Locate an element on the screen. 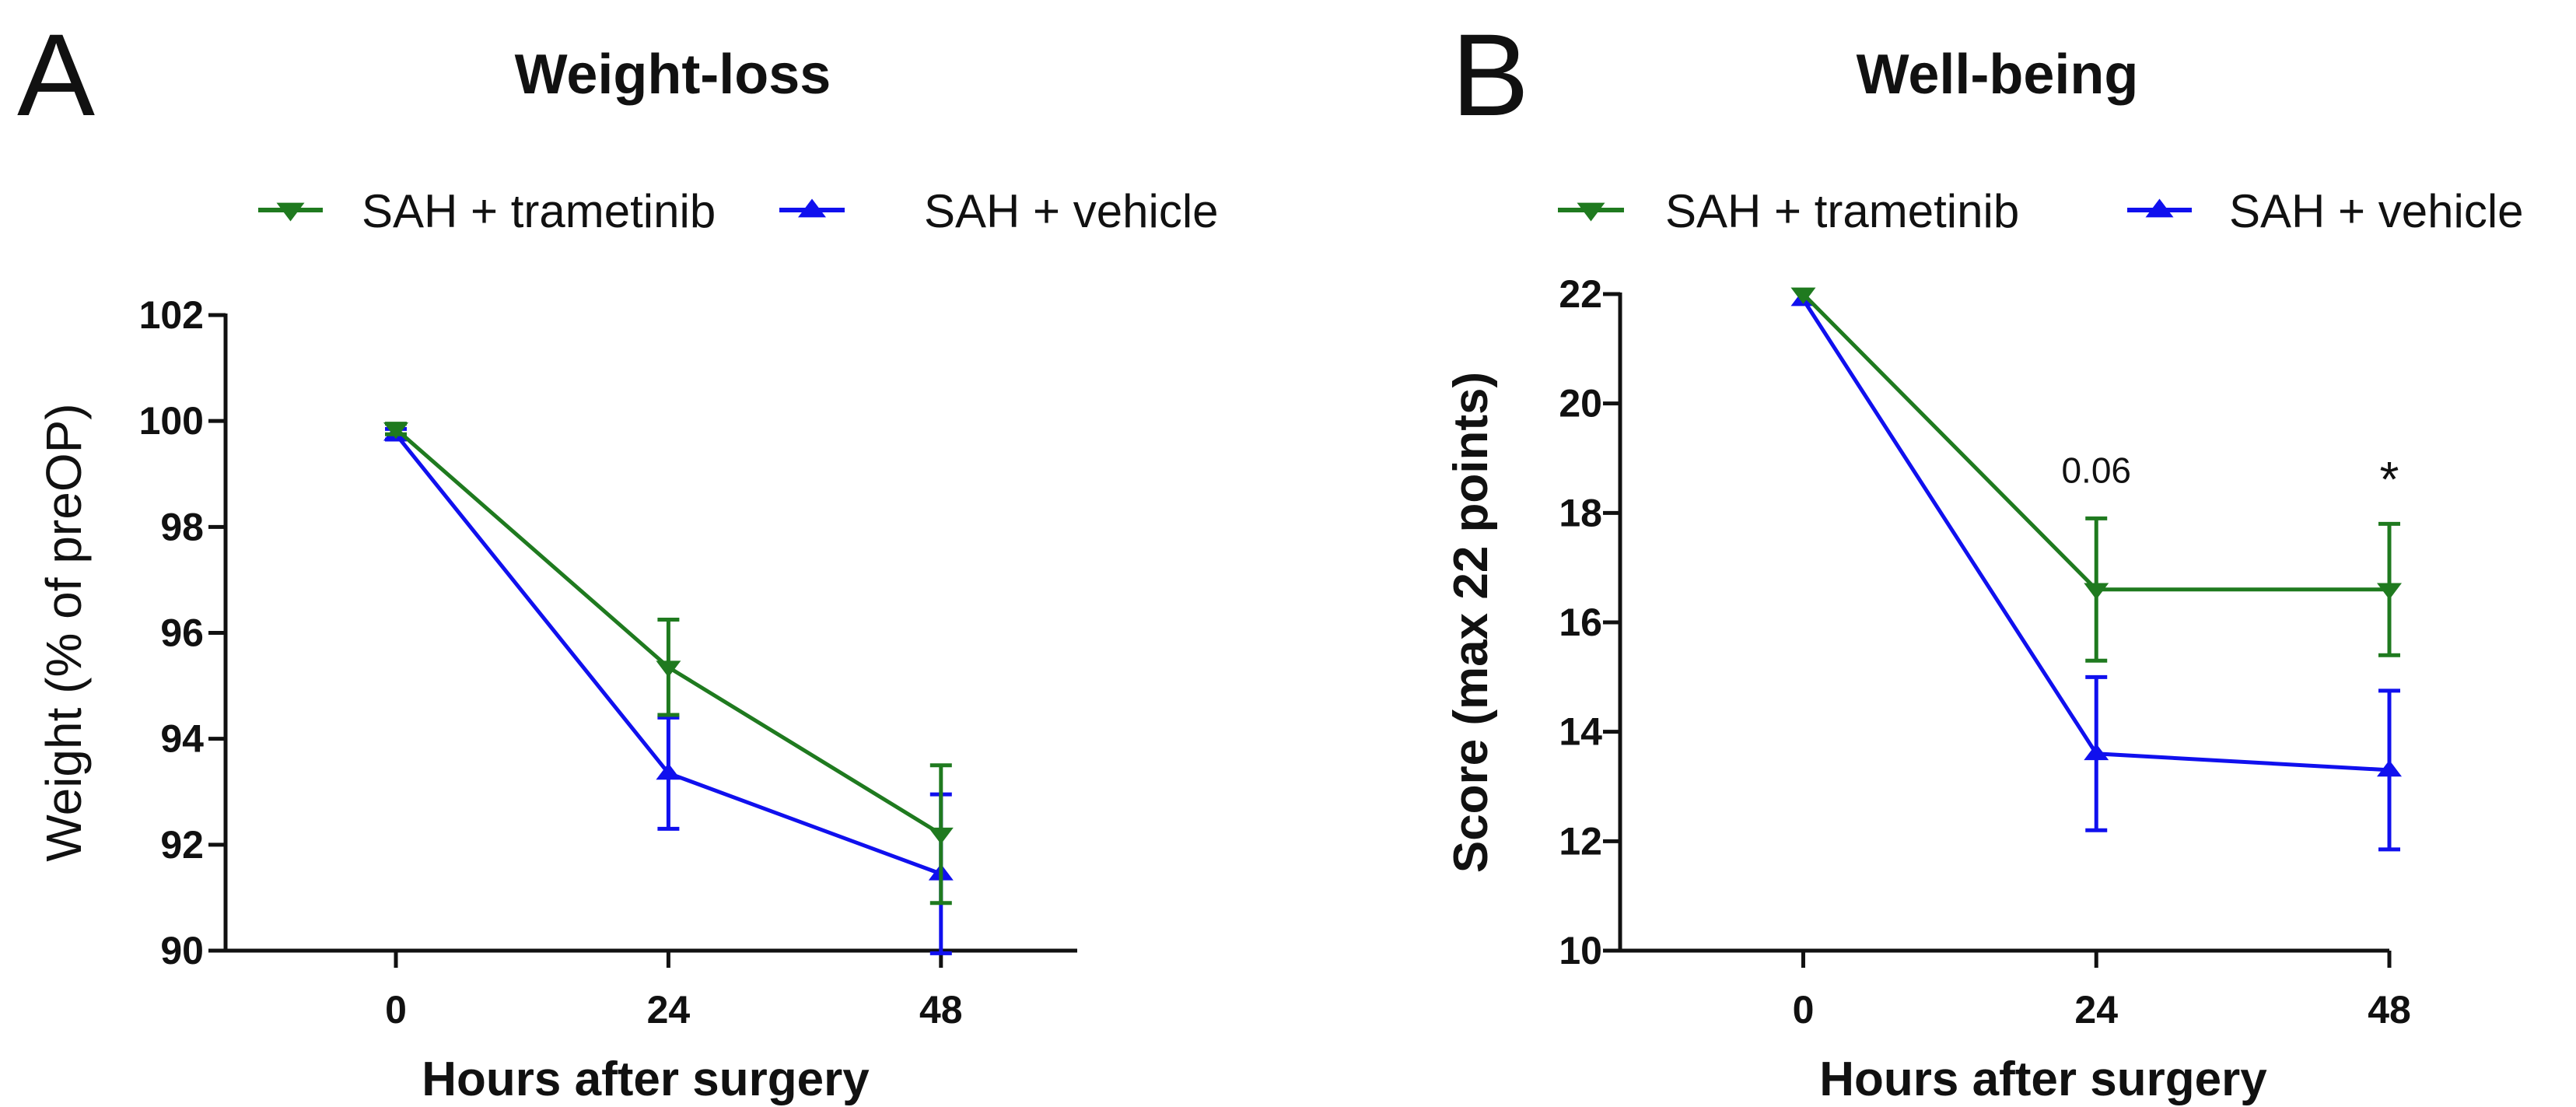  y-axis-label: Weight (% of preOP) is located at coordinates (64, 632).